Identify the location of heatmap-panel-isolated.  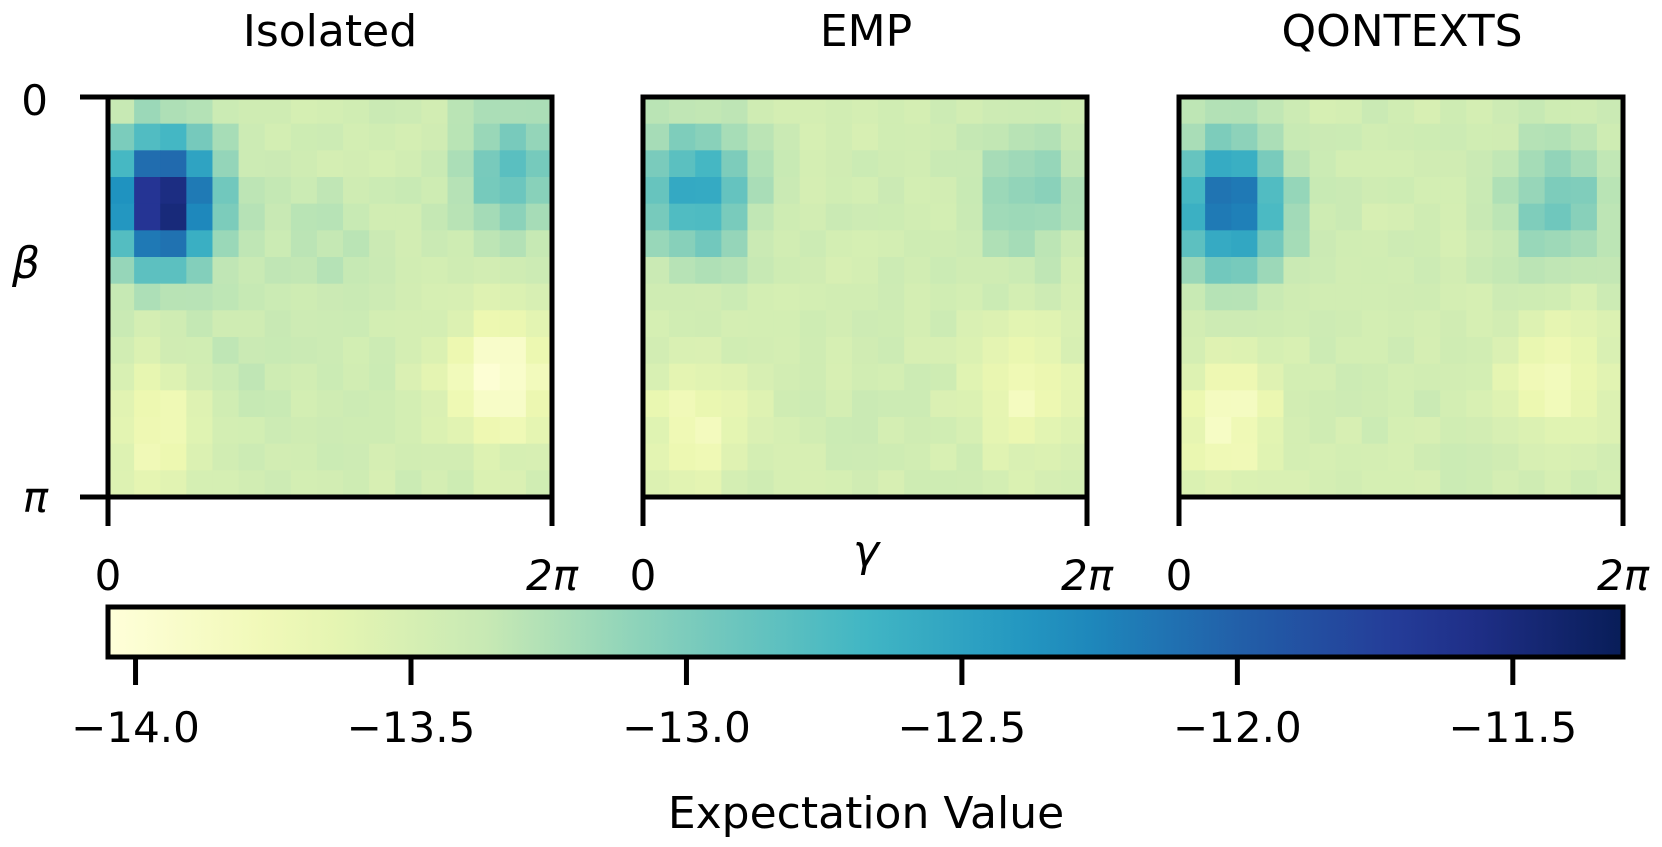
(330, 297).